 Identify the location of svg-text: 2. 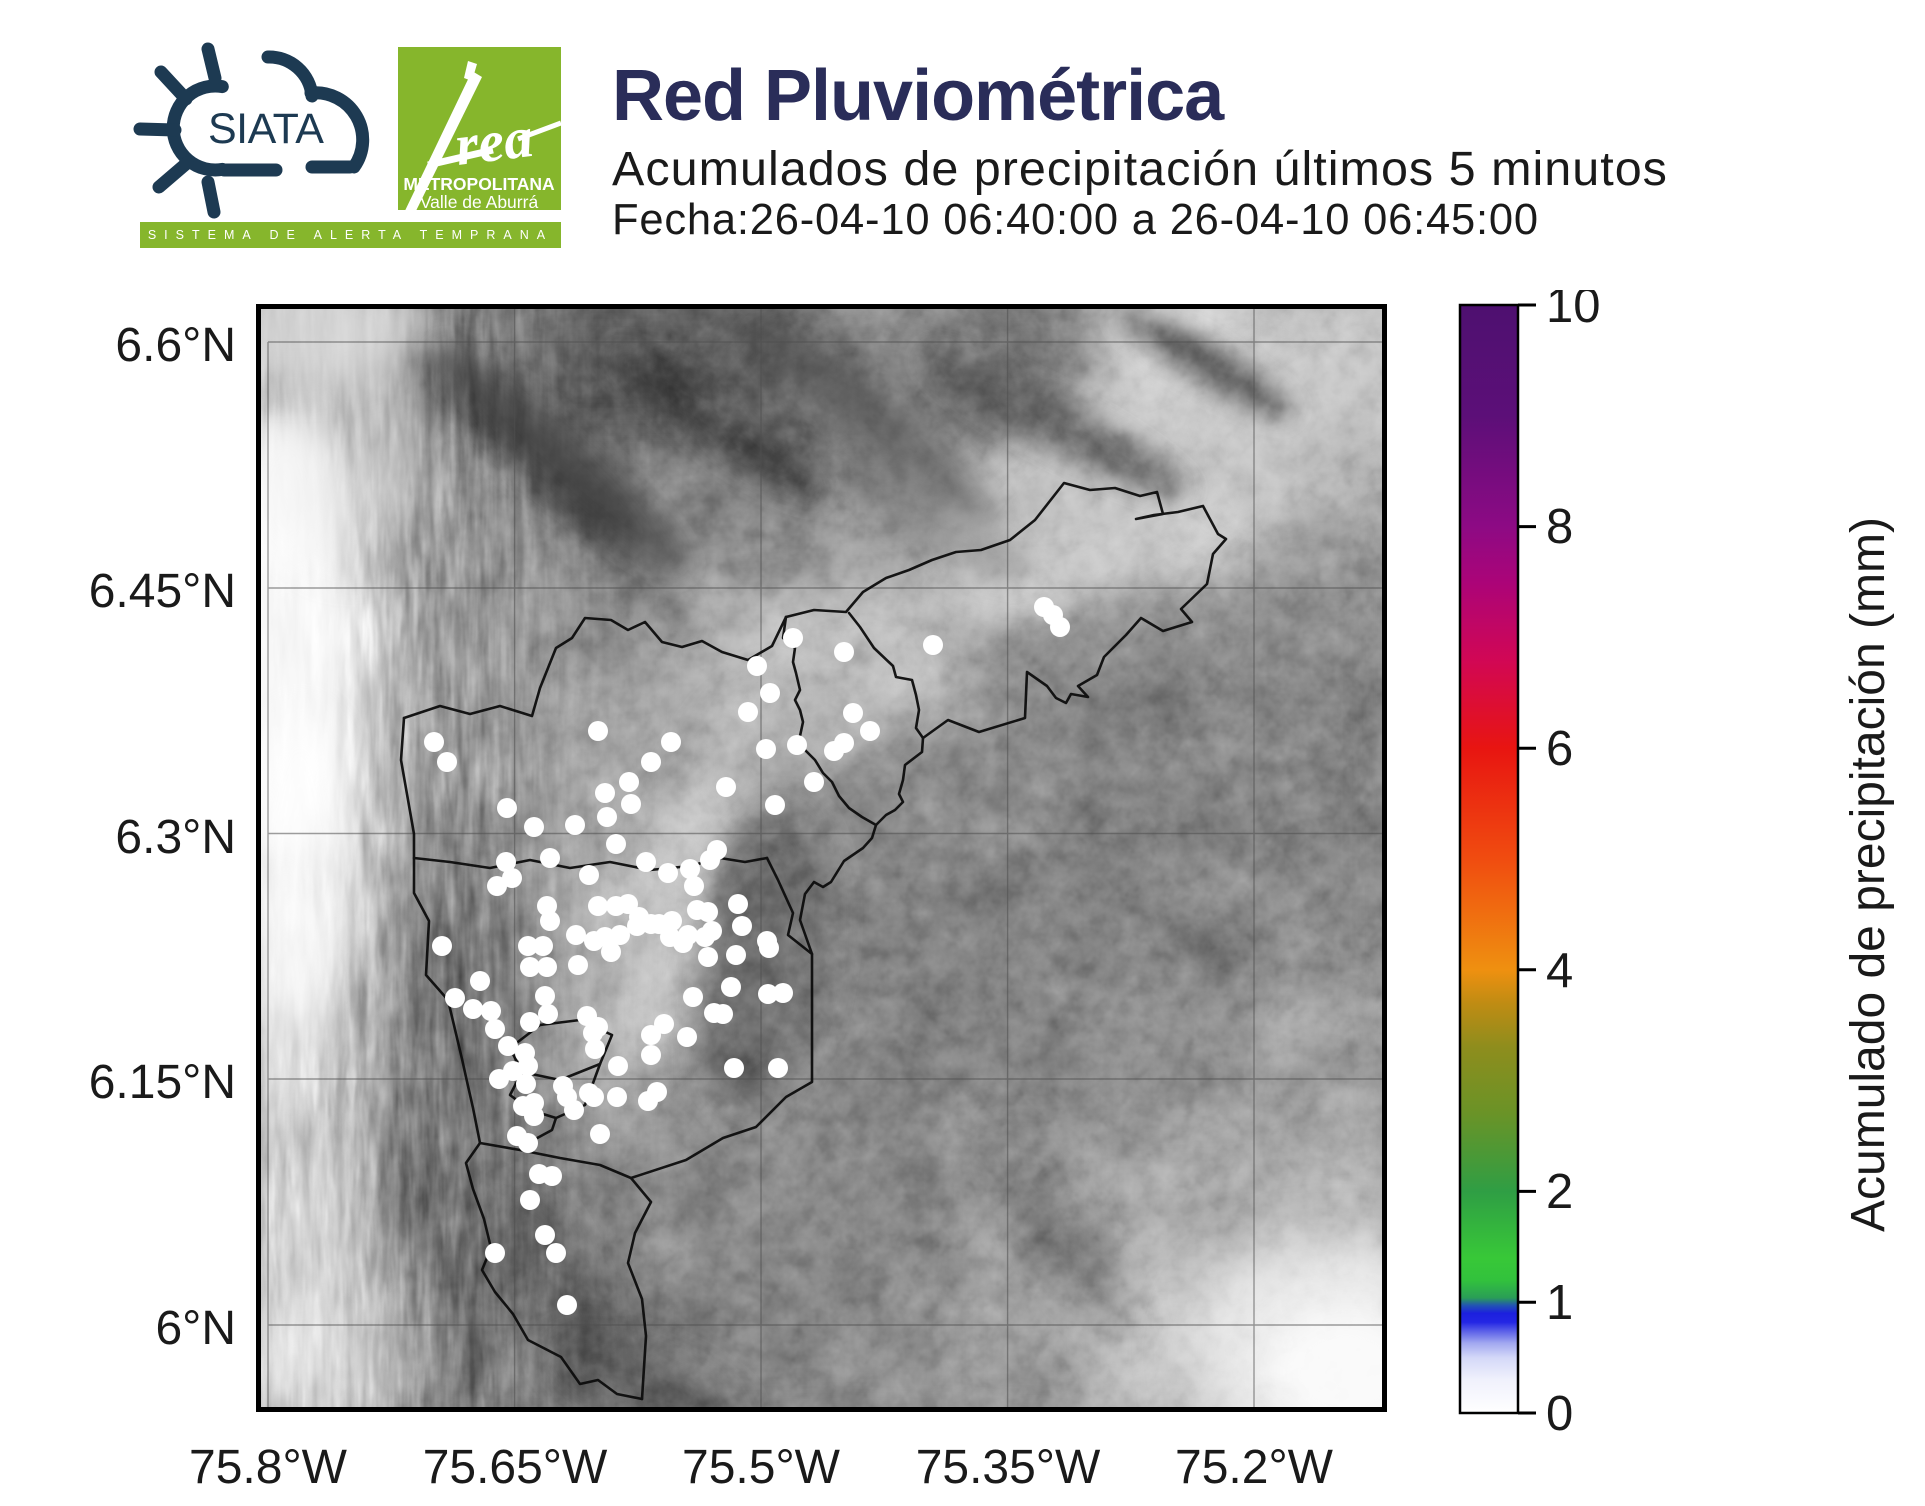
(1559, 1192).